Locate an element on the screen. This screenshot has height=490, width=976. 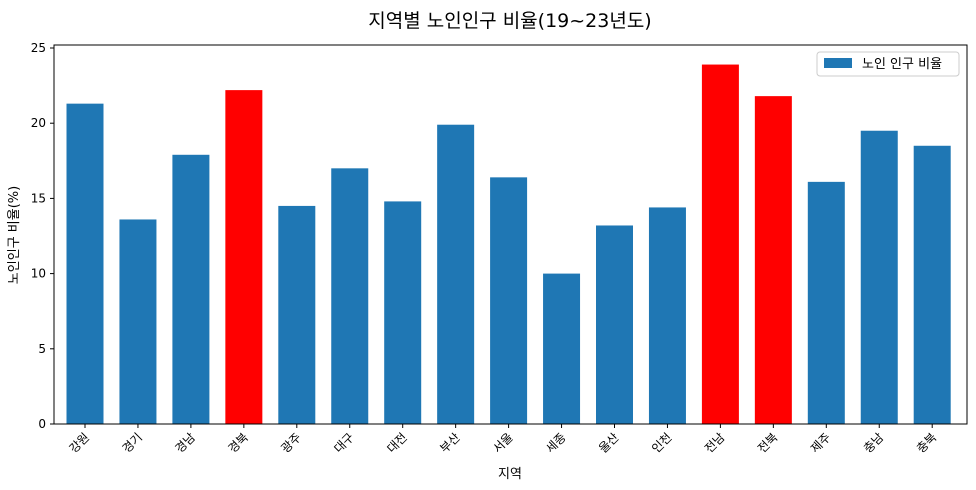
bar-전남 is located at coordinates (720, 244).